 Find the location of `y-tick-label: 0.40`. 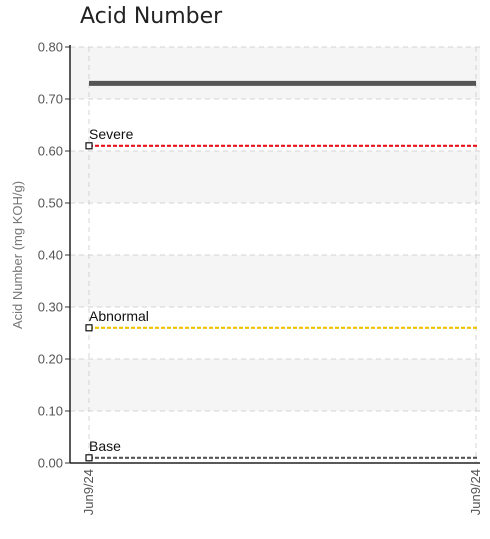

y-tick-label: 0.40 is located at coordinates (50, 255).